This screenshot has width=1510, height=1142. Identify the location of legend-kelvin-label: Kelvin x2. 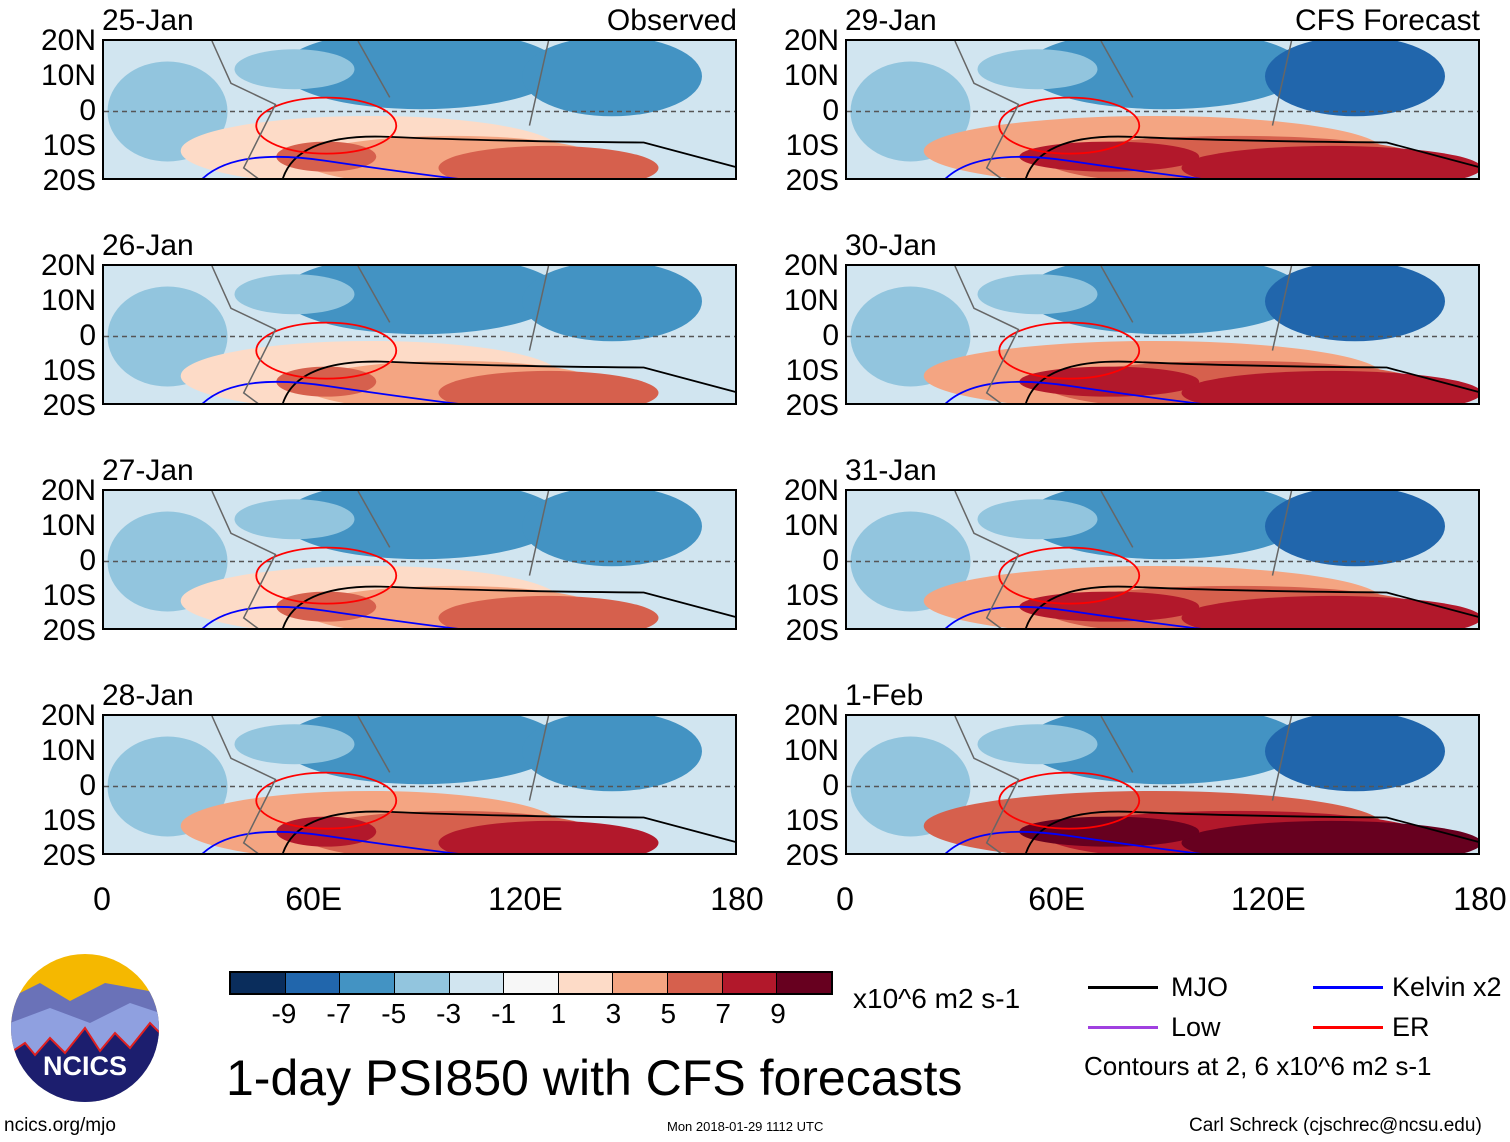
(1447, 987).